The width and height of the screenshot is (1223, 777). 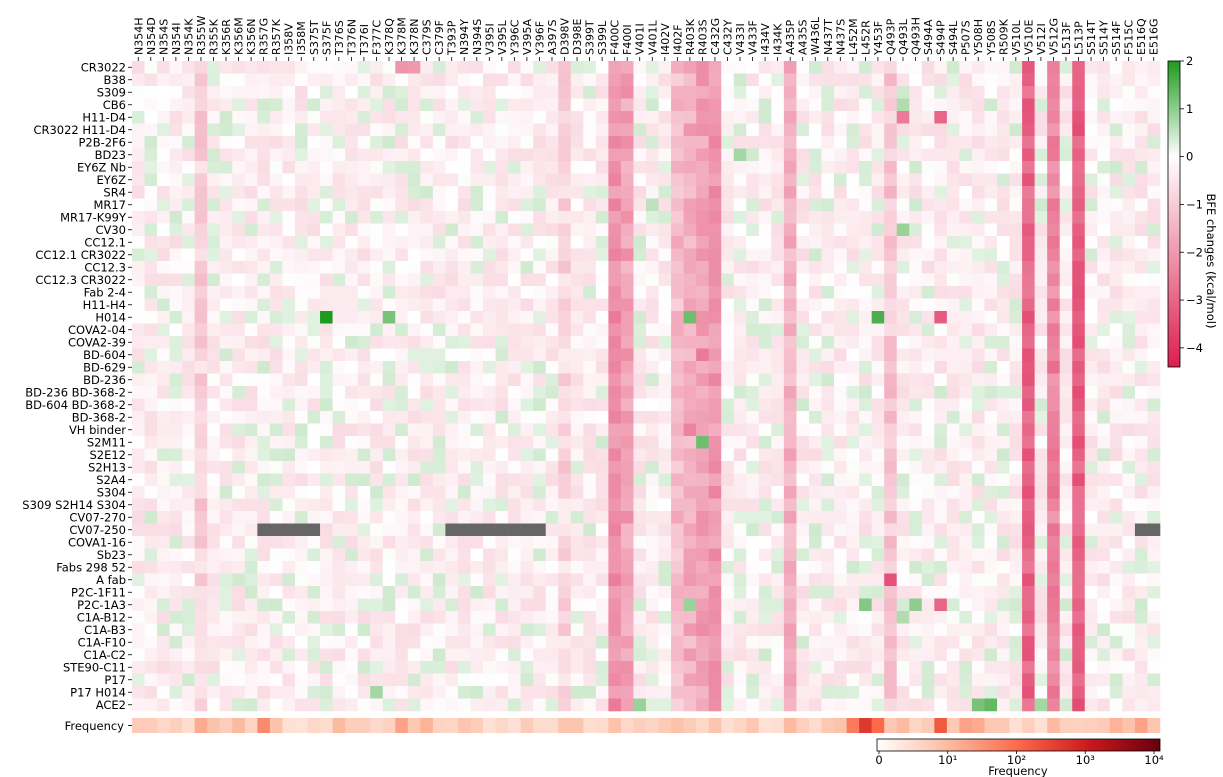 I want to click on column-label: R357K, so click(x=276, y=36).